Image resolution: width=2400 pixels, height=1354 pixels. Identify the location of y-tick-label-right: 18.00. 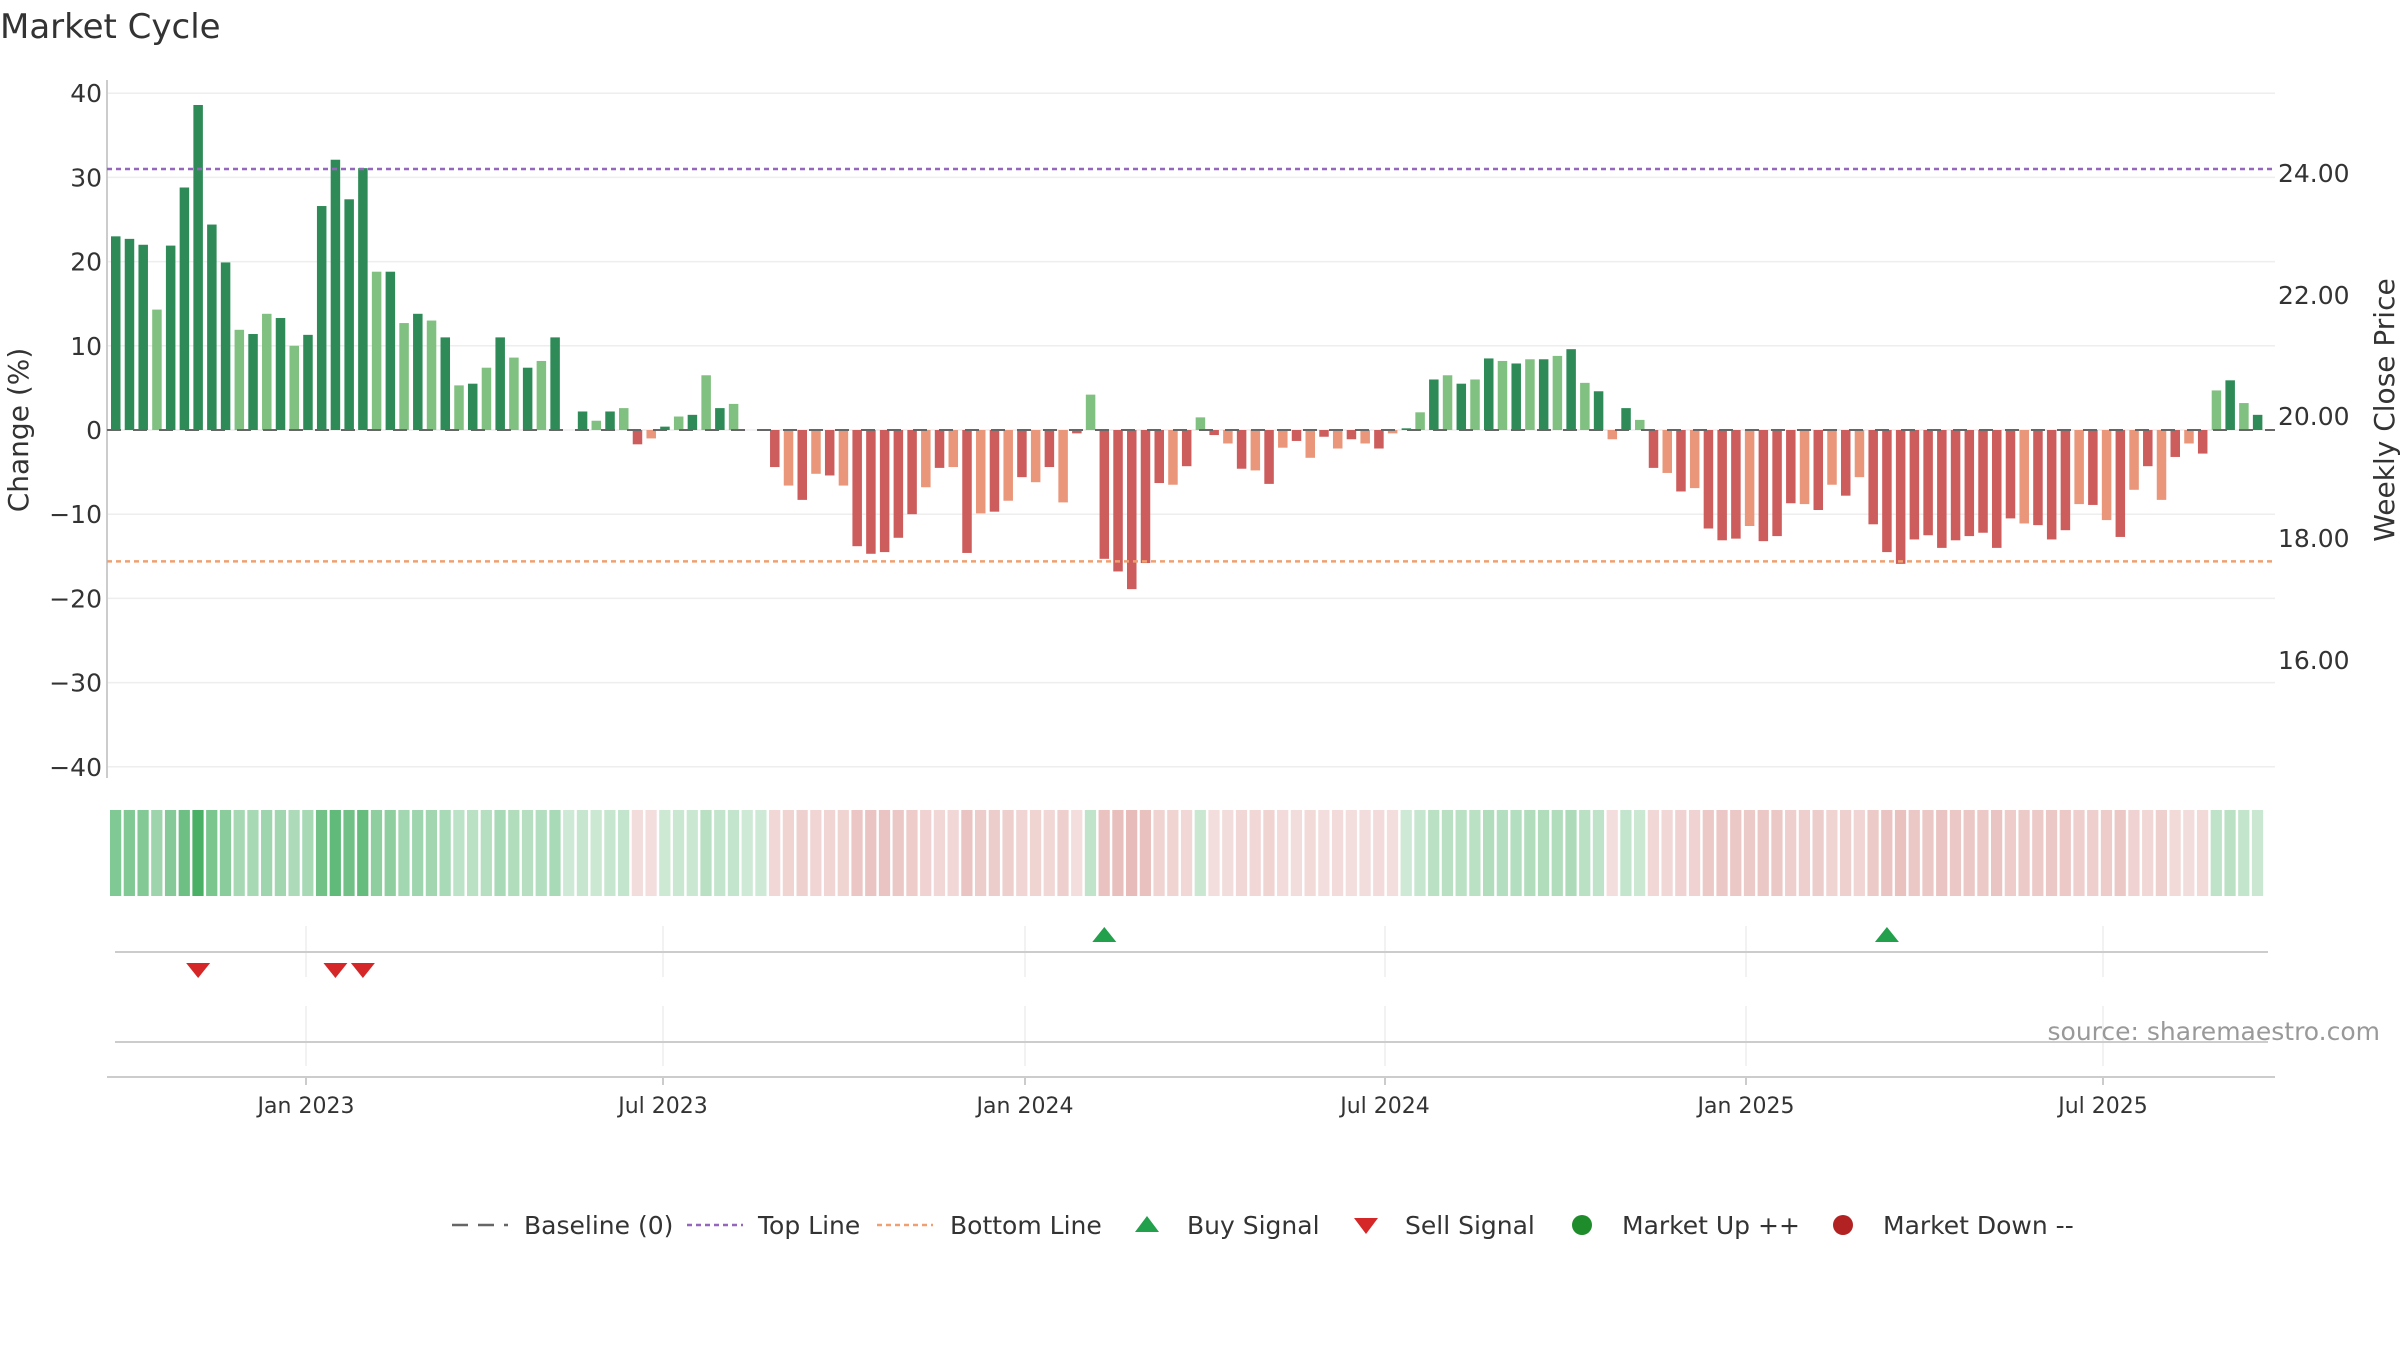
(2314, 538).